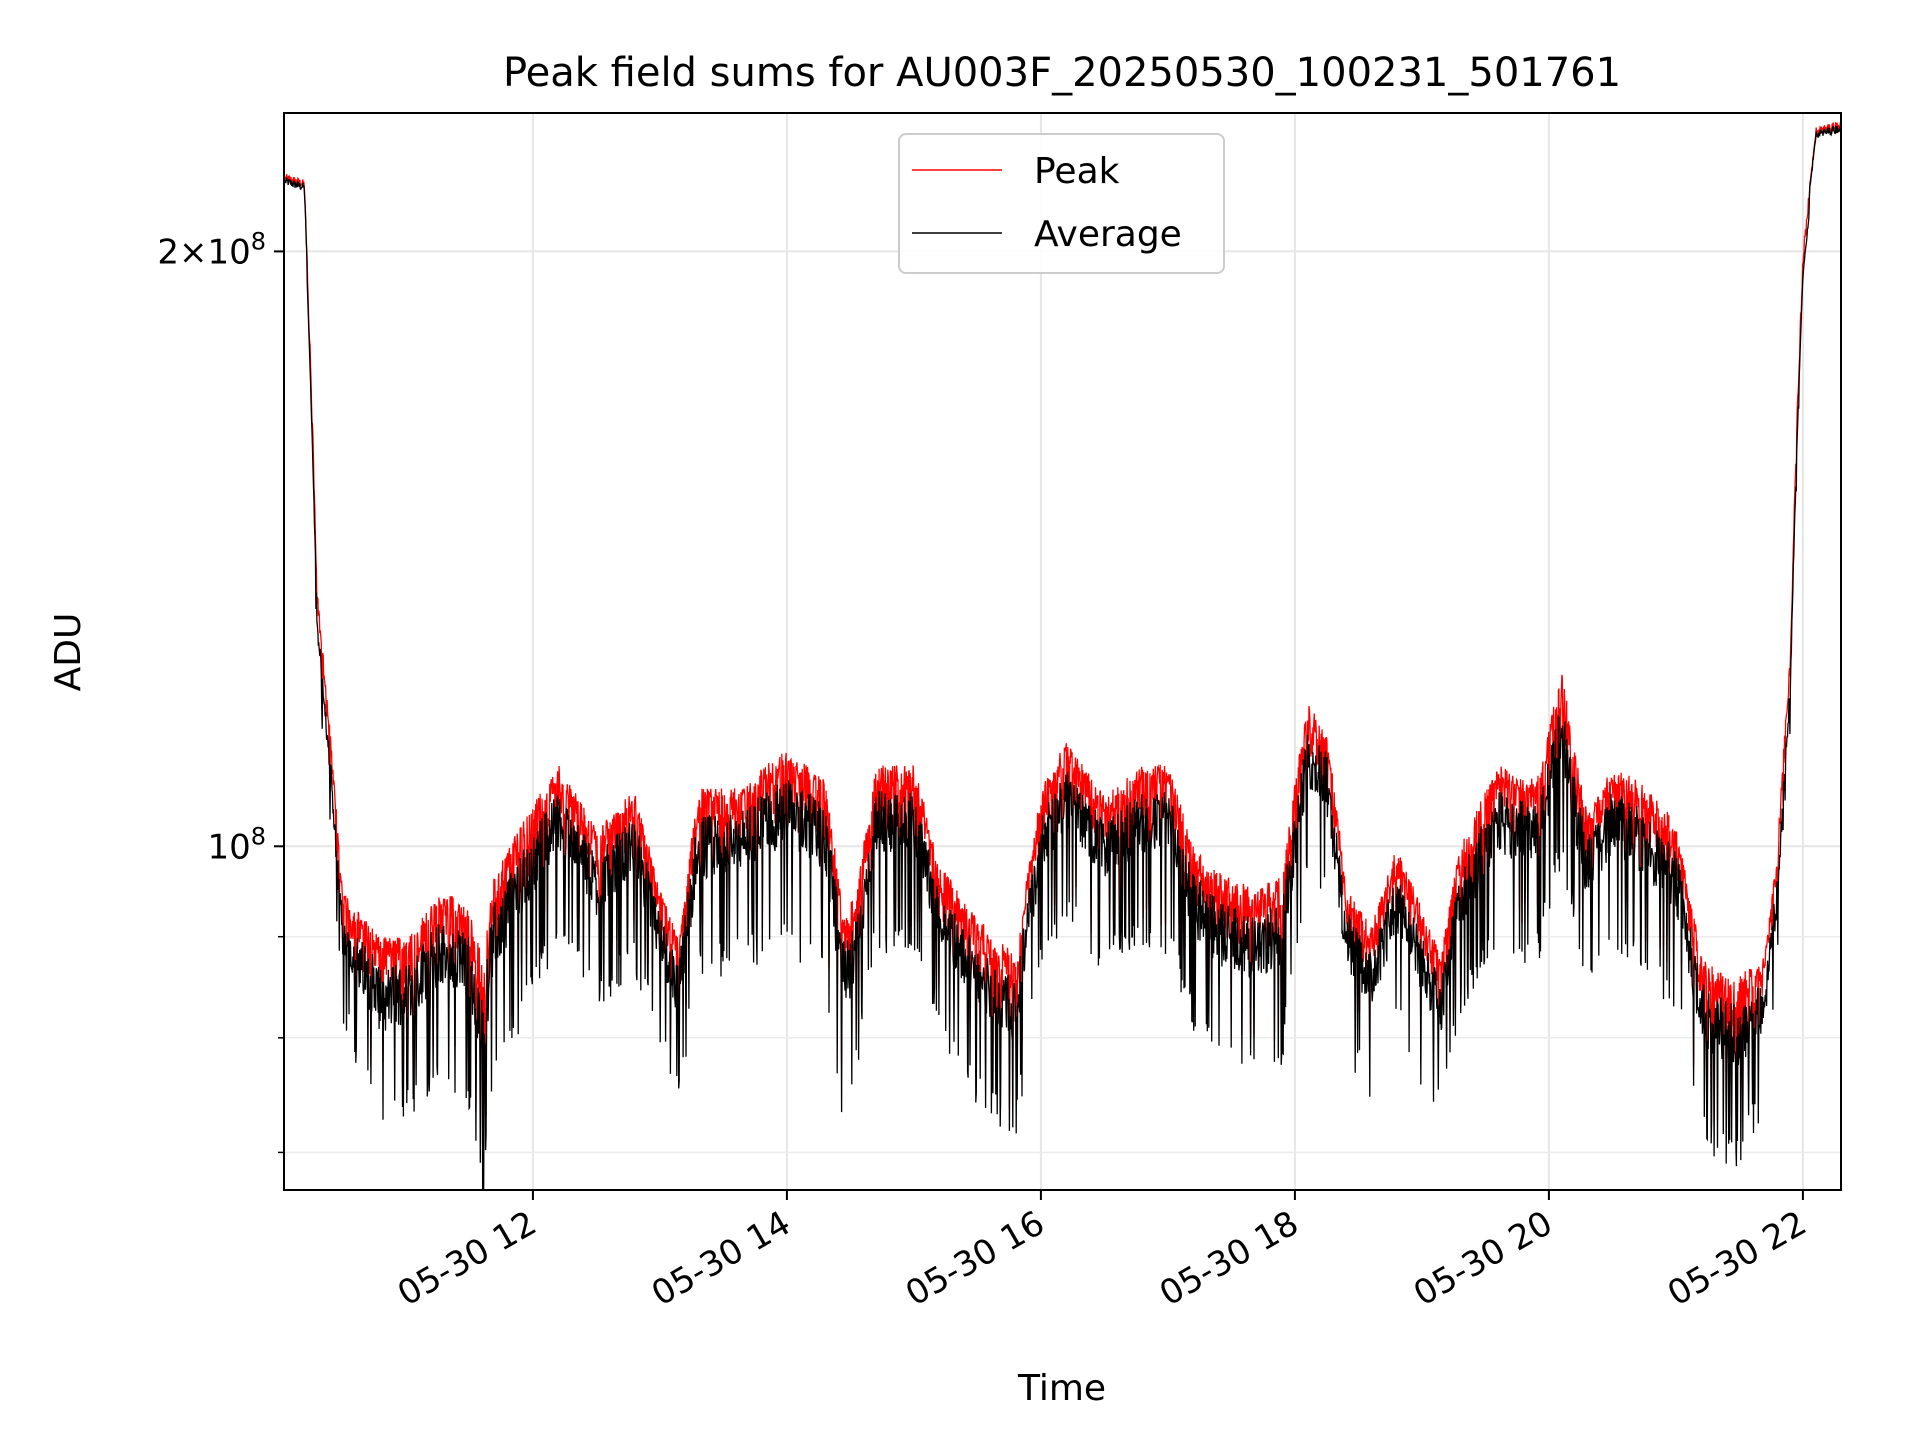  I want to click on legend-label-average: Average, so click(1108, 234).